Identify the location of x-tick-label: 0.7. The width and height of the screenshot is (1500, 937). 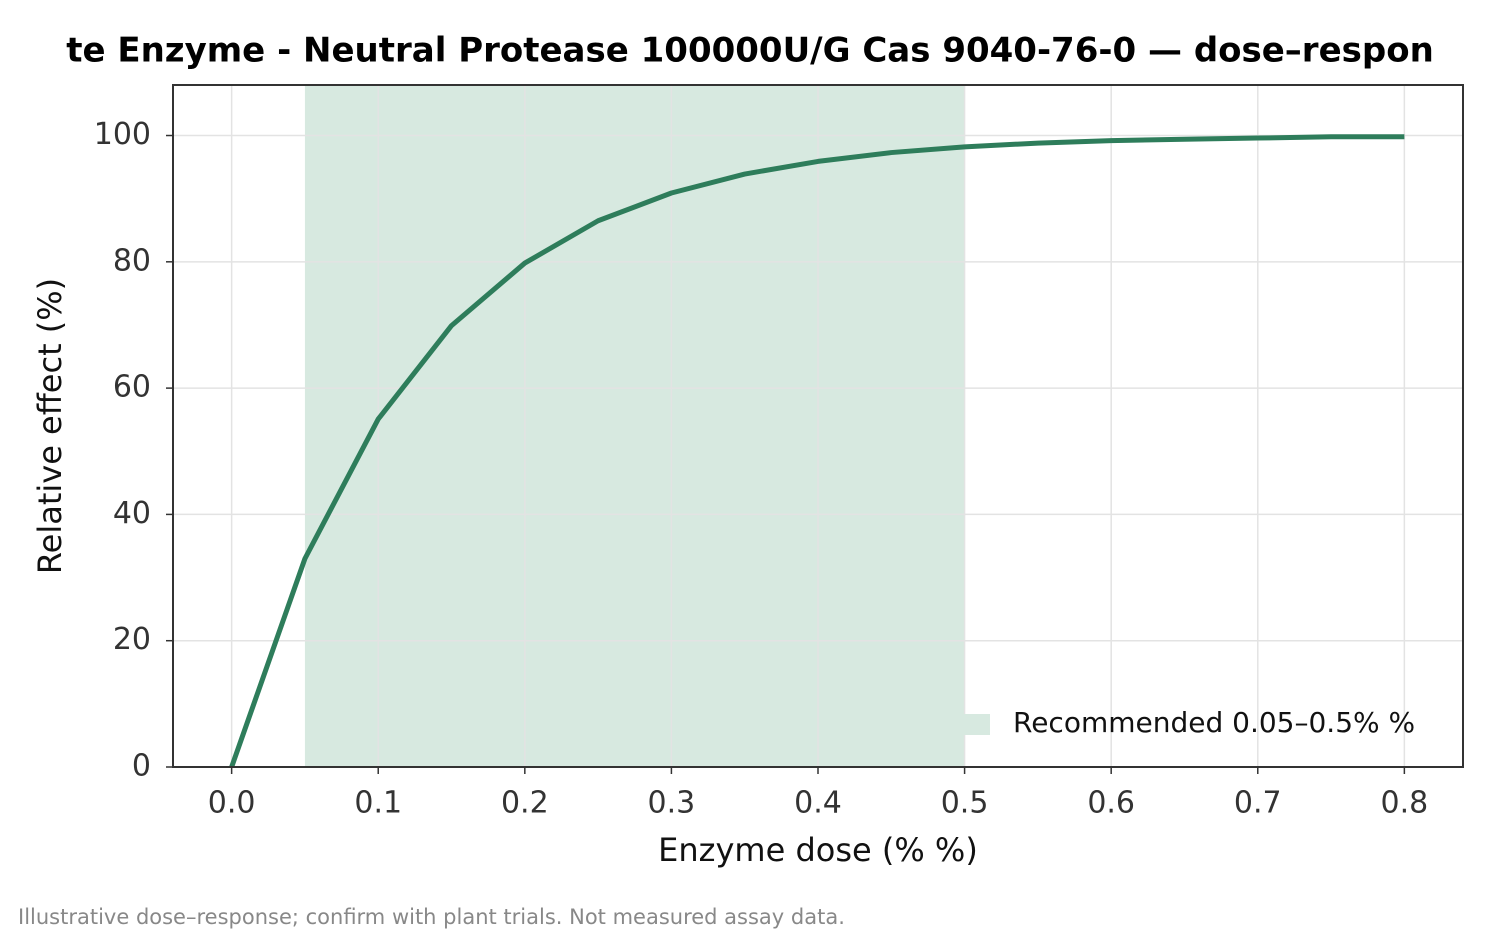
(1258, 803).